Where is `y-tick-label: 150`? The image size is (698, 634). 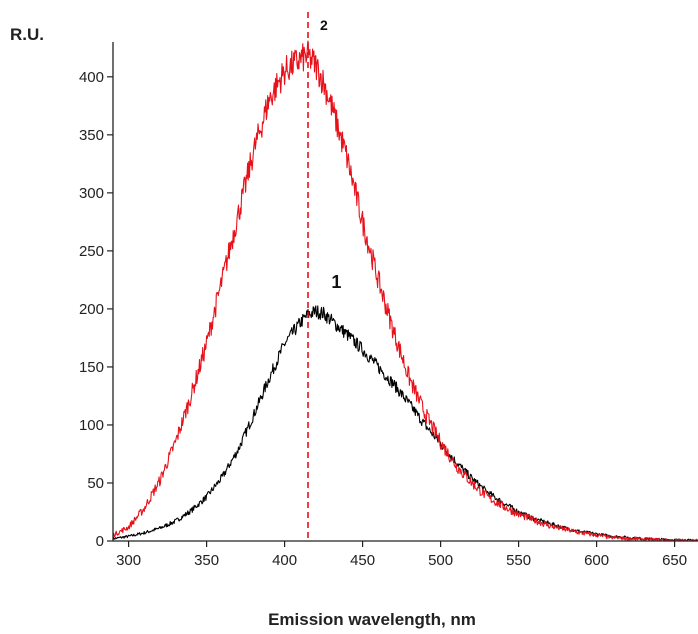 y-tick-label: 150 is located at coordinates (91, 367).